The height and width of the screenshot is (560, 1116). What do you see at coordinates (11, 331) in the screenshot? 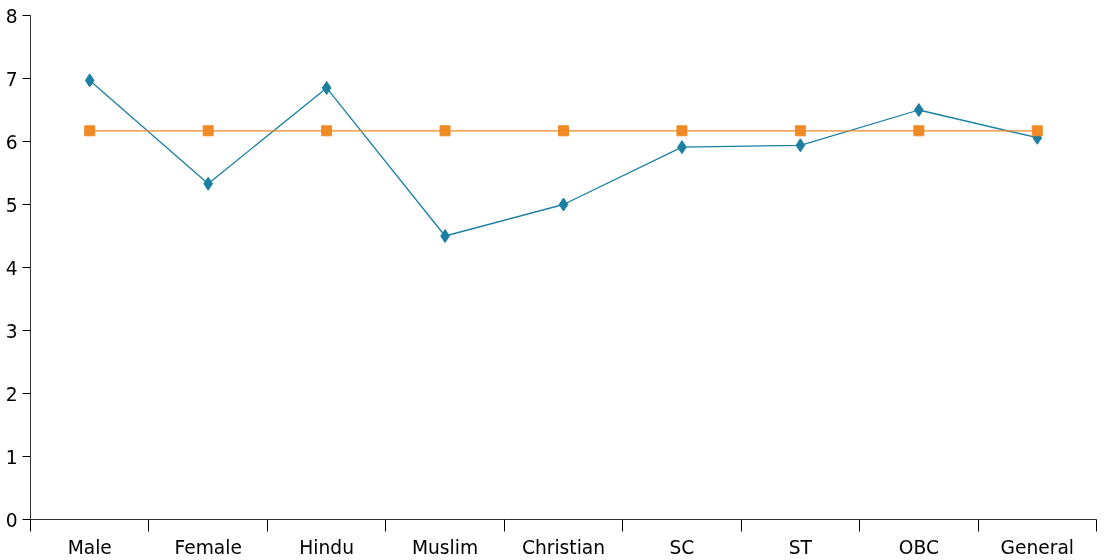
I see `y-tick-label: 3` at bounding box center [11, 331].